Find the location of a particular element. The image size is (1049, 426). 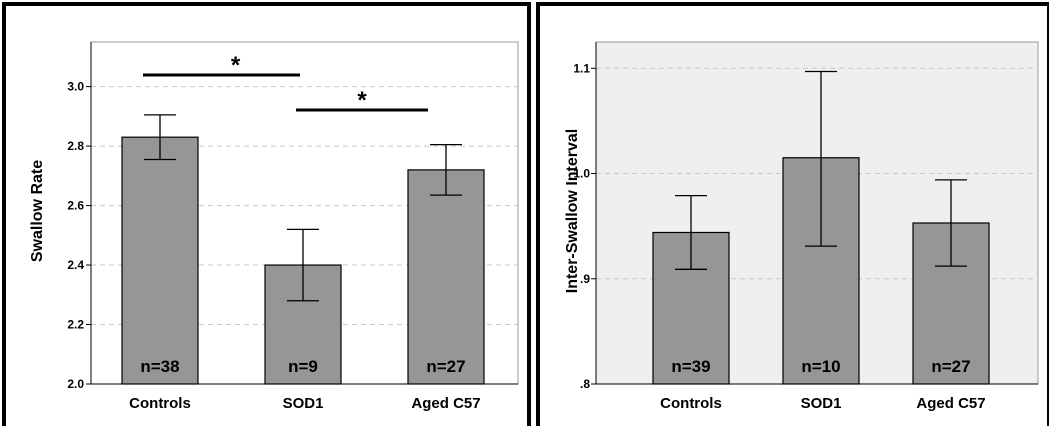

y-tick-label: .8 is located at coordinates (585, 384).